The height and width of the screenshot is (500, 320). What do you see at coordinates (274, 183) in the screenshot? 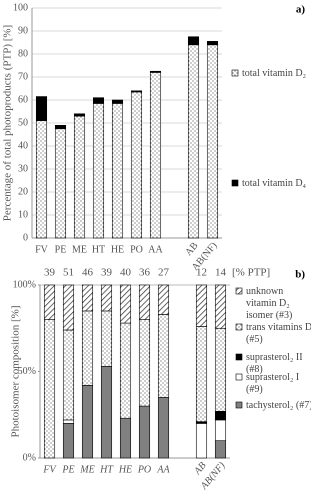
I see `legend-label: total vitamin D₄` at bounding box center [274, 183].